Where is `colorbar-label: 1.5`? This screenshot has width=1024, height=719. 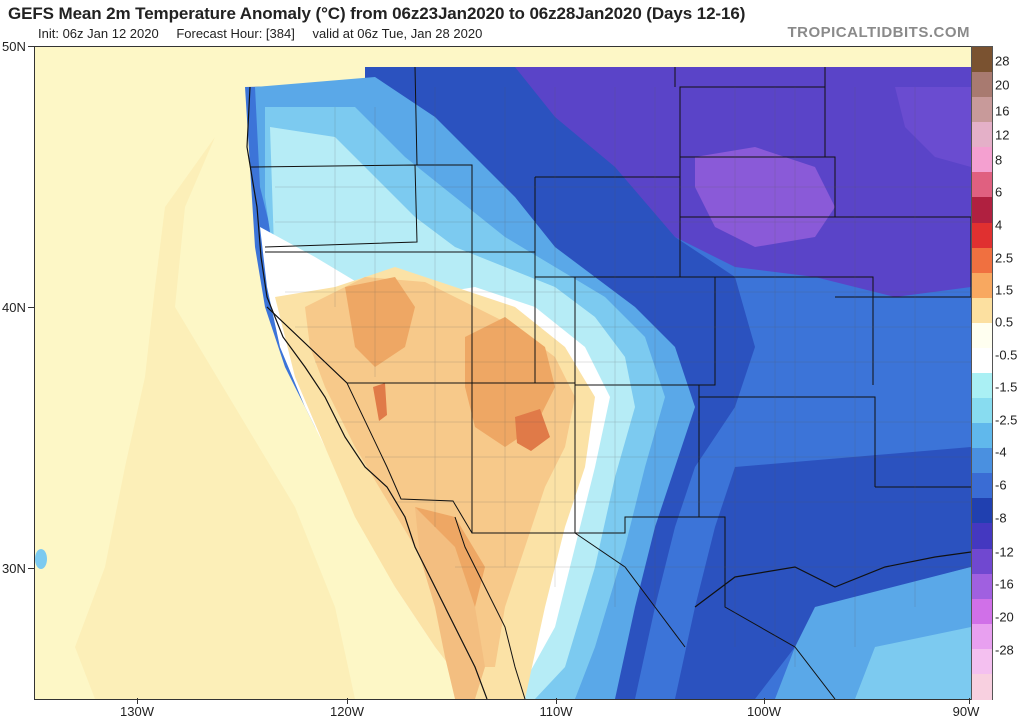 colorbar-label: 1.5 is located at coordinates (1004, 290).